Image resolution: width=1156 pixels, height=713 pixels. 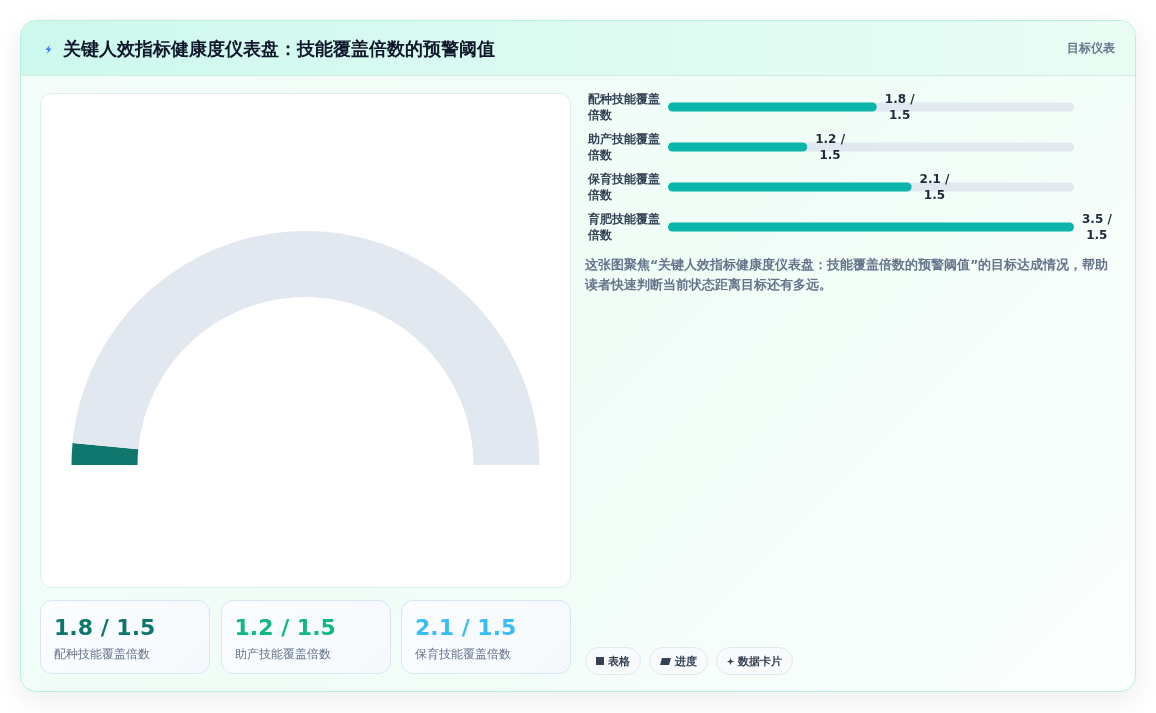 I want to click on text: 进度, so click(x=686, y=661).